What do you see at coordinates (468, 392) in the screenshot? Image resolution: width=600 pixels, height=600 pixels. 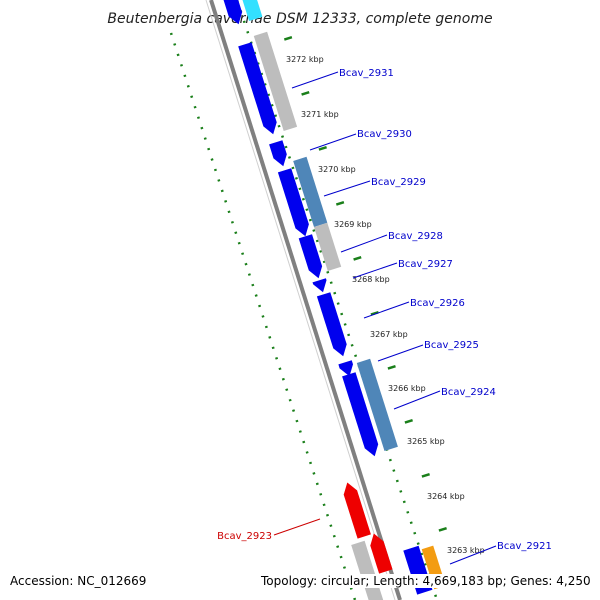 I see `gene-label: Bcav_2924` at bounding box center [468, 392].